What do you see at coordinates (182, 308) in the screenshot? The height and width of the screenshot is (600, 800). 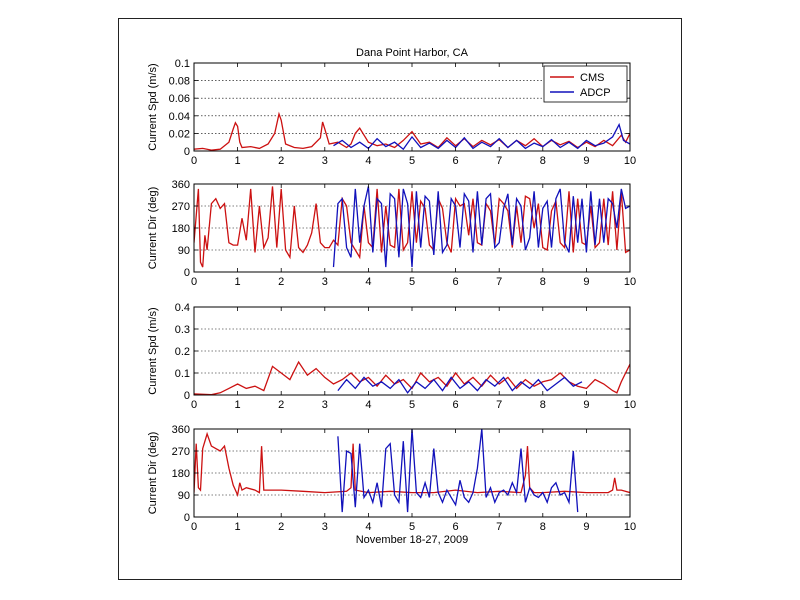 I see `y-tick-label: 0.4` at bounding box center [182, 308].